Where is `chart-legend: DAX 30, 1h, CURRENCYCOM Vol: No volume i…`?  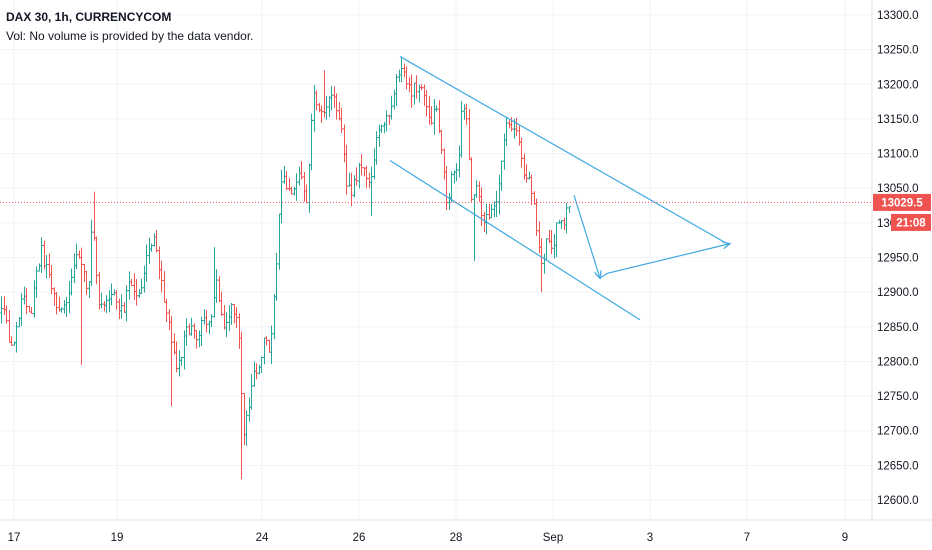 chart-legend: DAX 30, 1h, CURRENCYCOM Vol: No volume i… is located at coordinates (129, 27).